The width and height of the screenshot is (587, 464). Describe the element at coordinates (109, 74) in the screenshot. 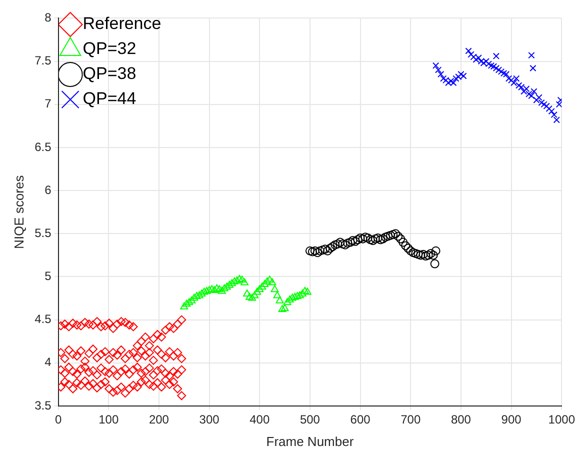

I see `legend-label: QP=38` at that location.